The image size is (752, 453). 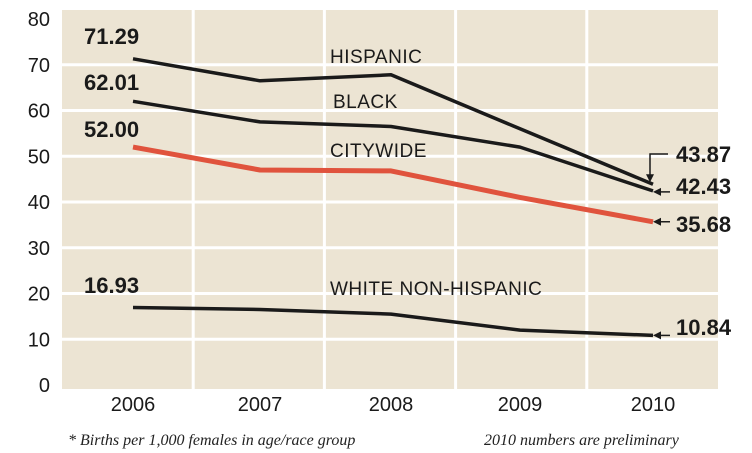 I want to click on y-axis-ticks: 0 10 20 30 40 50 60 70 80, so click(x=39, y=203).